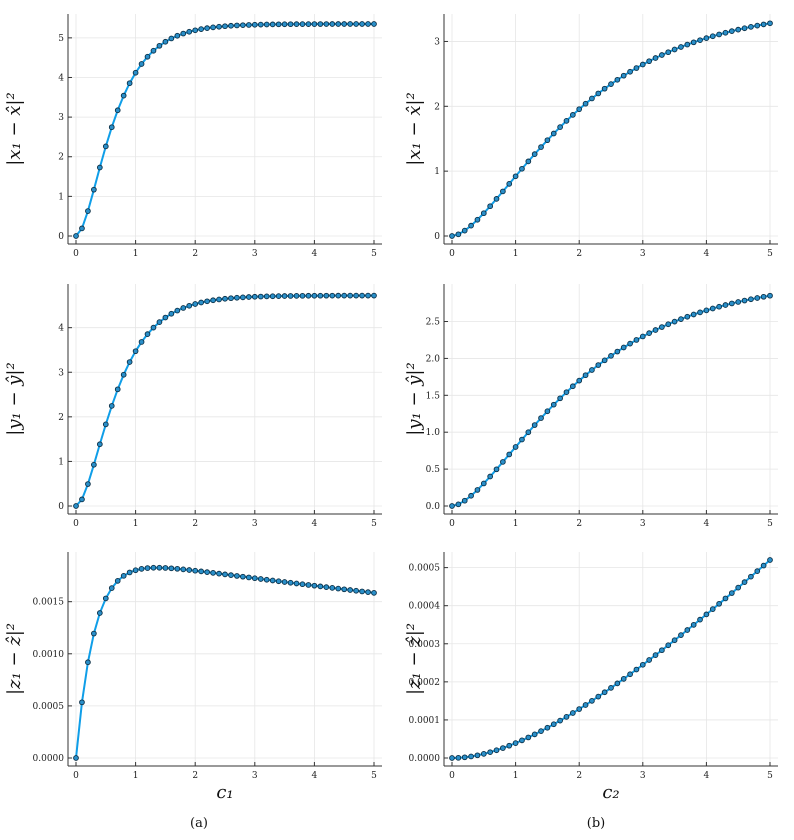 This screenshot has width=794, height=840. Describe the element at coordinates (591, 136) in the screenshot. I see `chart-panel-top-right: 0 1 2 3 4 5 0 1 2 3 |x₁ − x̂|²` at that location.